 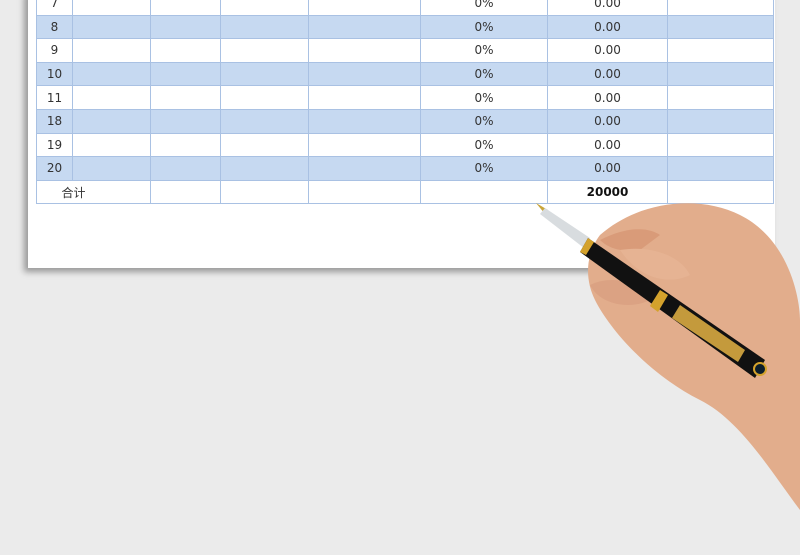 I want to click on row-number: 11, so click(x=54, y=97).